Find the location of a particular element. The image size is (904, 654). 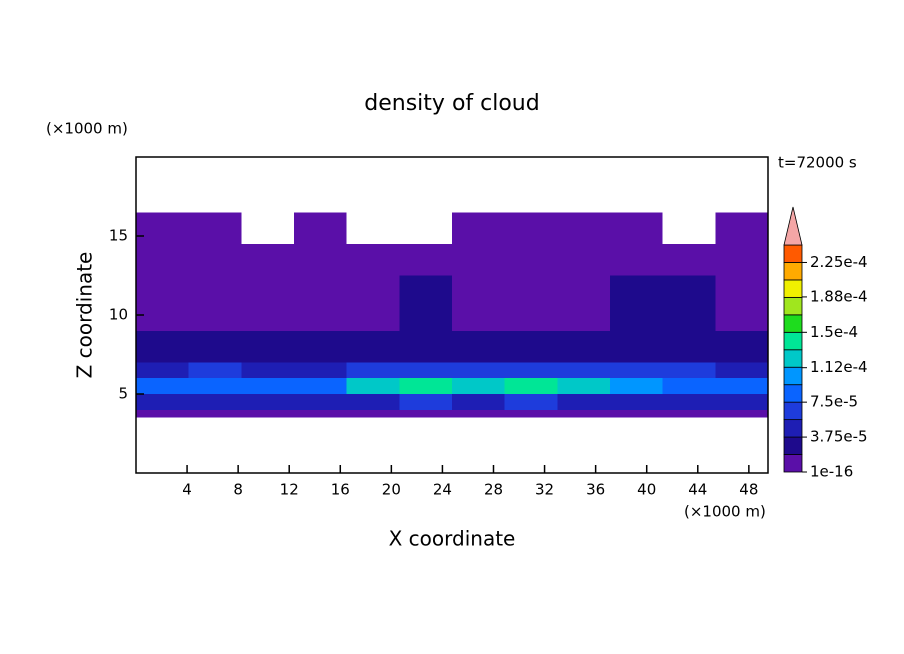

chart-title: density of cloud is located at coordinates (451, 103).